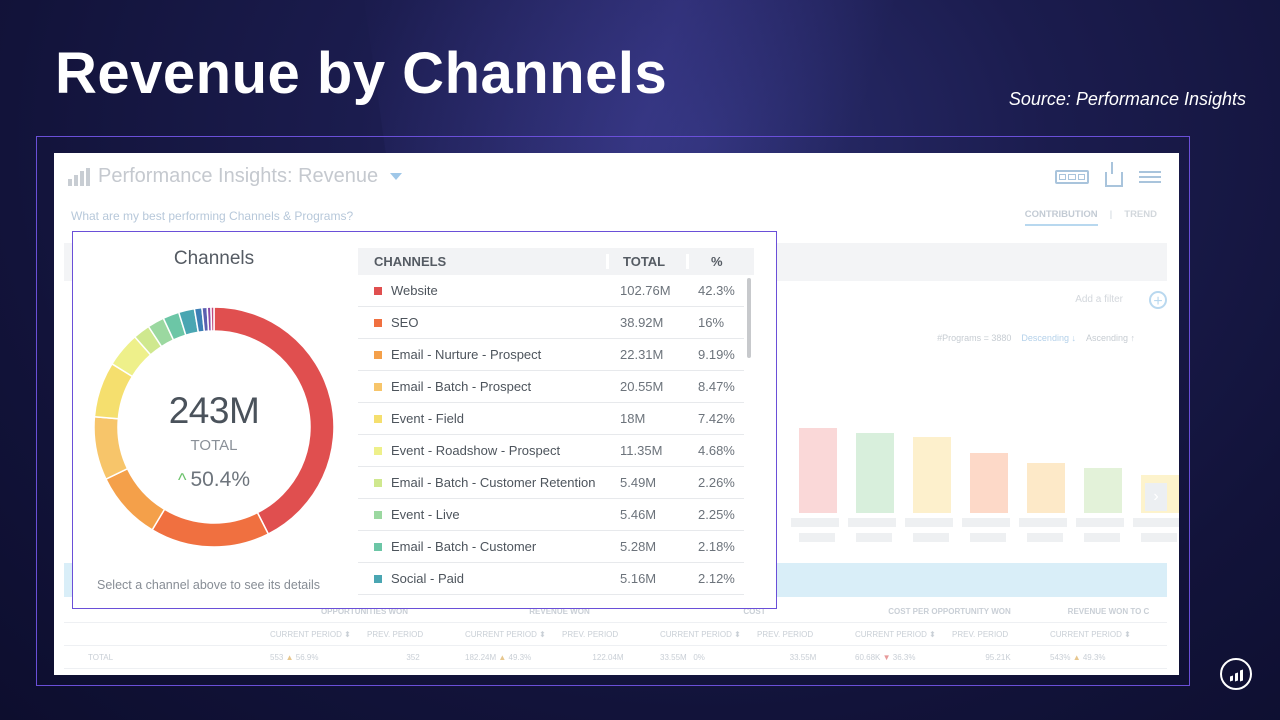  What do you see at coordinates (1156, 497) in the screenshot?
I see `chevron-right-icon: ›` at bounding box center [1156, 497].